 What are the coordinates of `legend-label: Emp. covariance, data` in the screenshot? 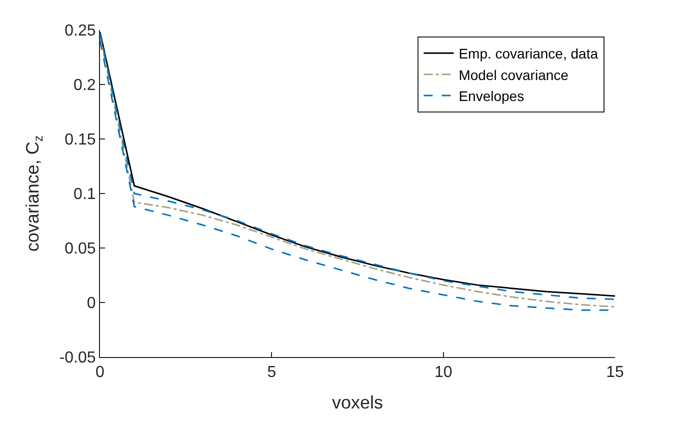 It's located at (528, 54).